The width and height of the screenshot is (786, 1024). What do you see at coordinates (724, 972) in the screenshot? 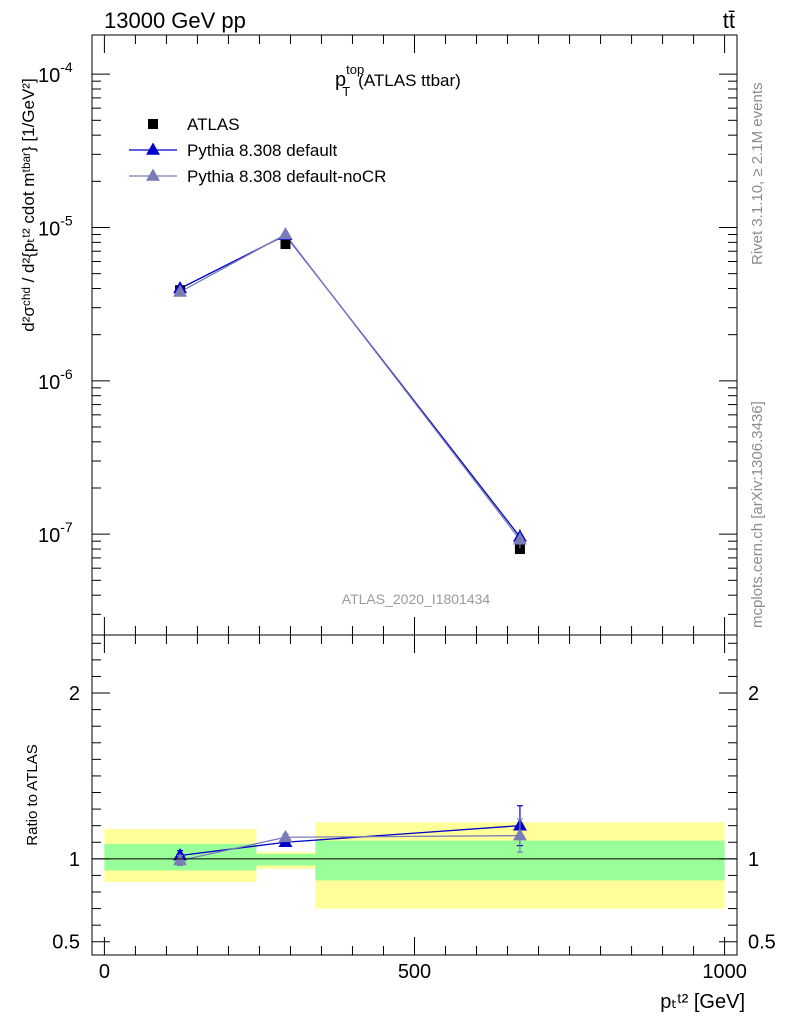
I see `x-tick-label: 1000` at bounding box center [724, 972].